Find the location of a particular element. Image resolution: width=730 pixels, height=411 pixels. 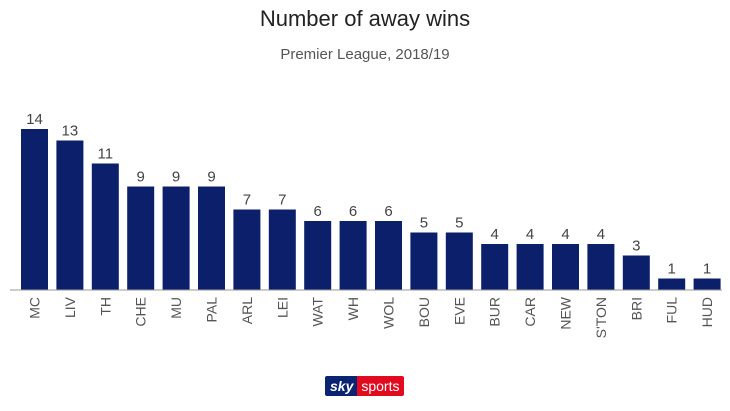

bar-arl is located at coordinates (247, 249).